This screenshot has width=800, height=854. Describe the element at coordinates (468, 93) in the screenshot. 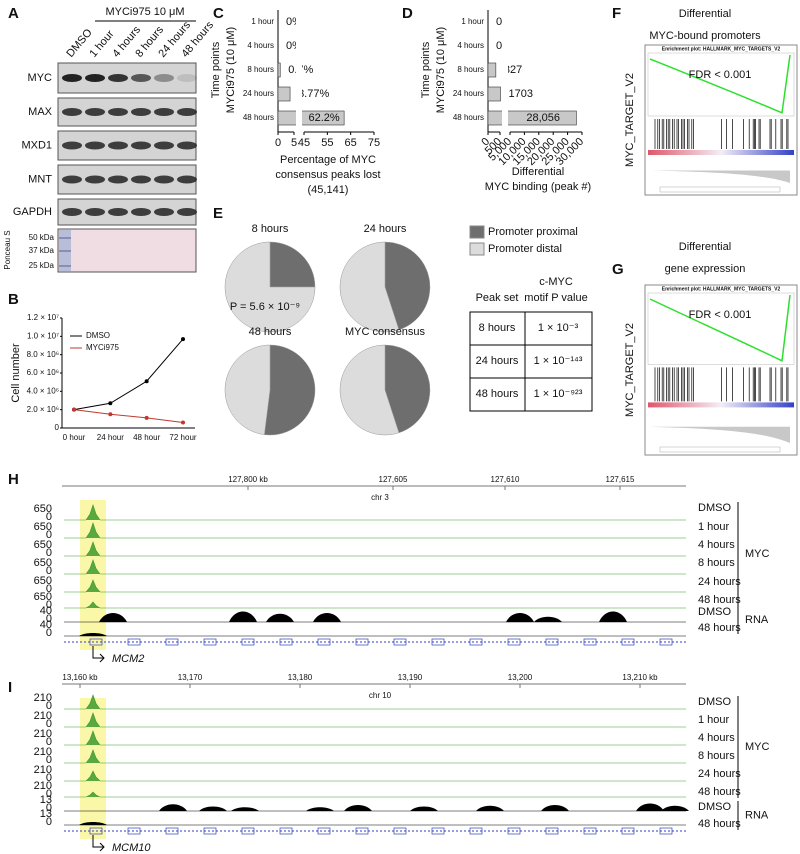

I see `category-label: 24 hours` at that location.